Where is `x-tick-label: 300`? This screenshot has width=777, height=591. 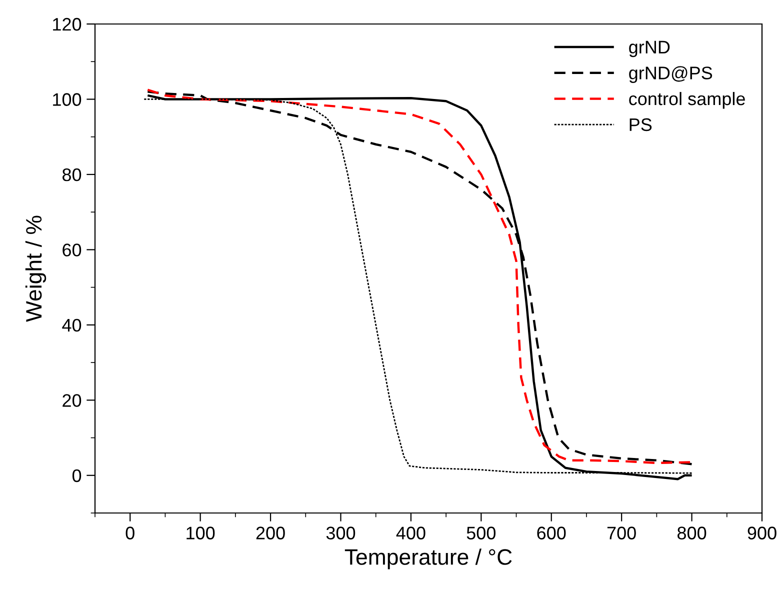
x-tick-label: 300 is located at coordinates (341, 533).